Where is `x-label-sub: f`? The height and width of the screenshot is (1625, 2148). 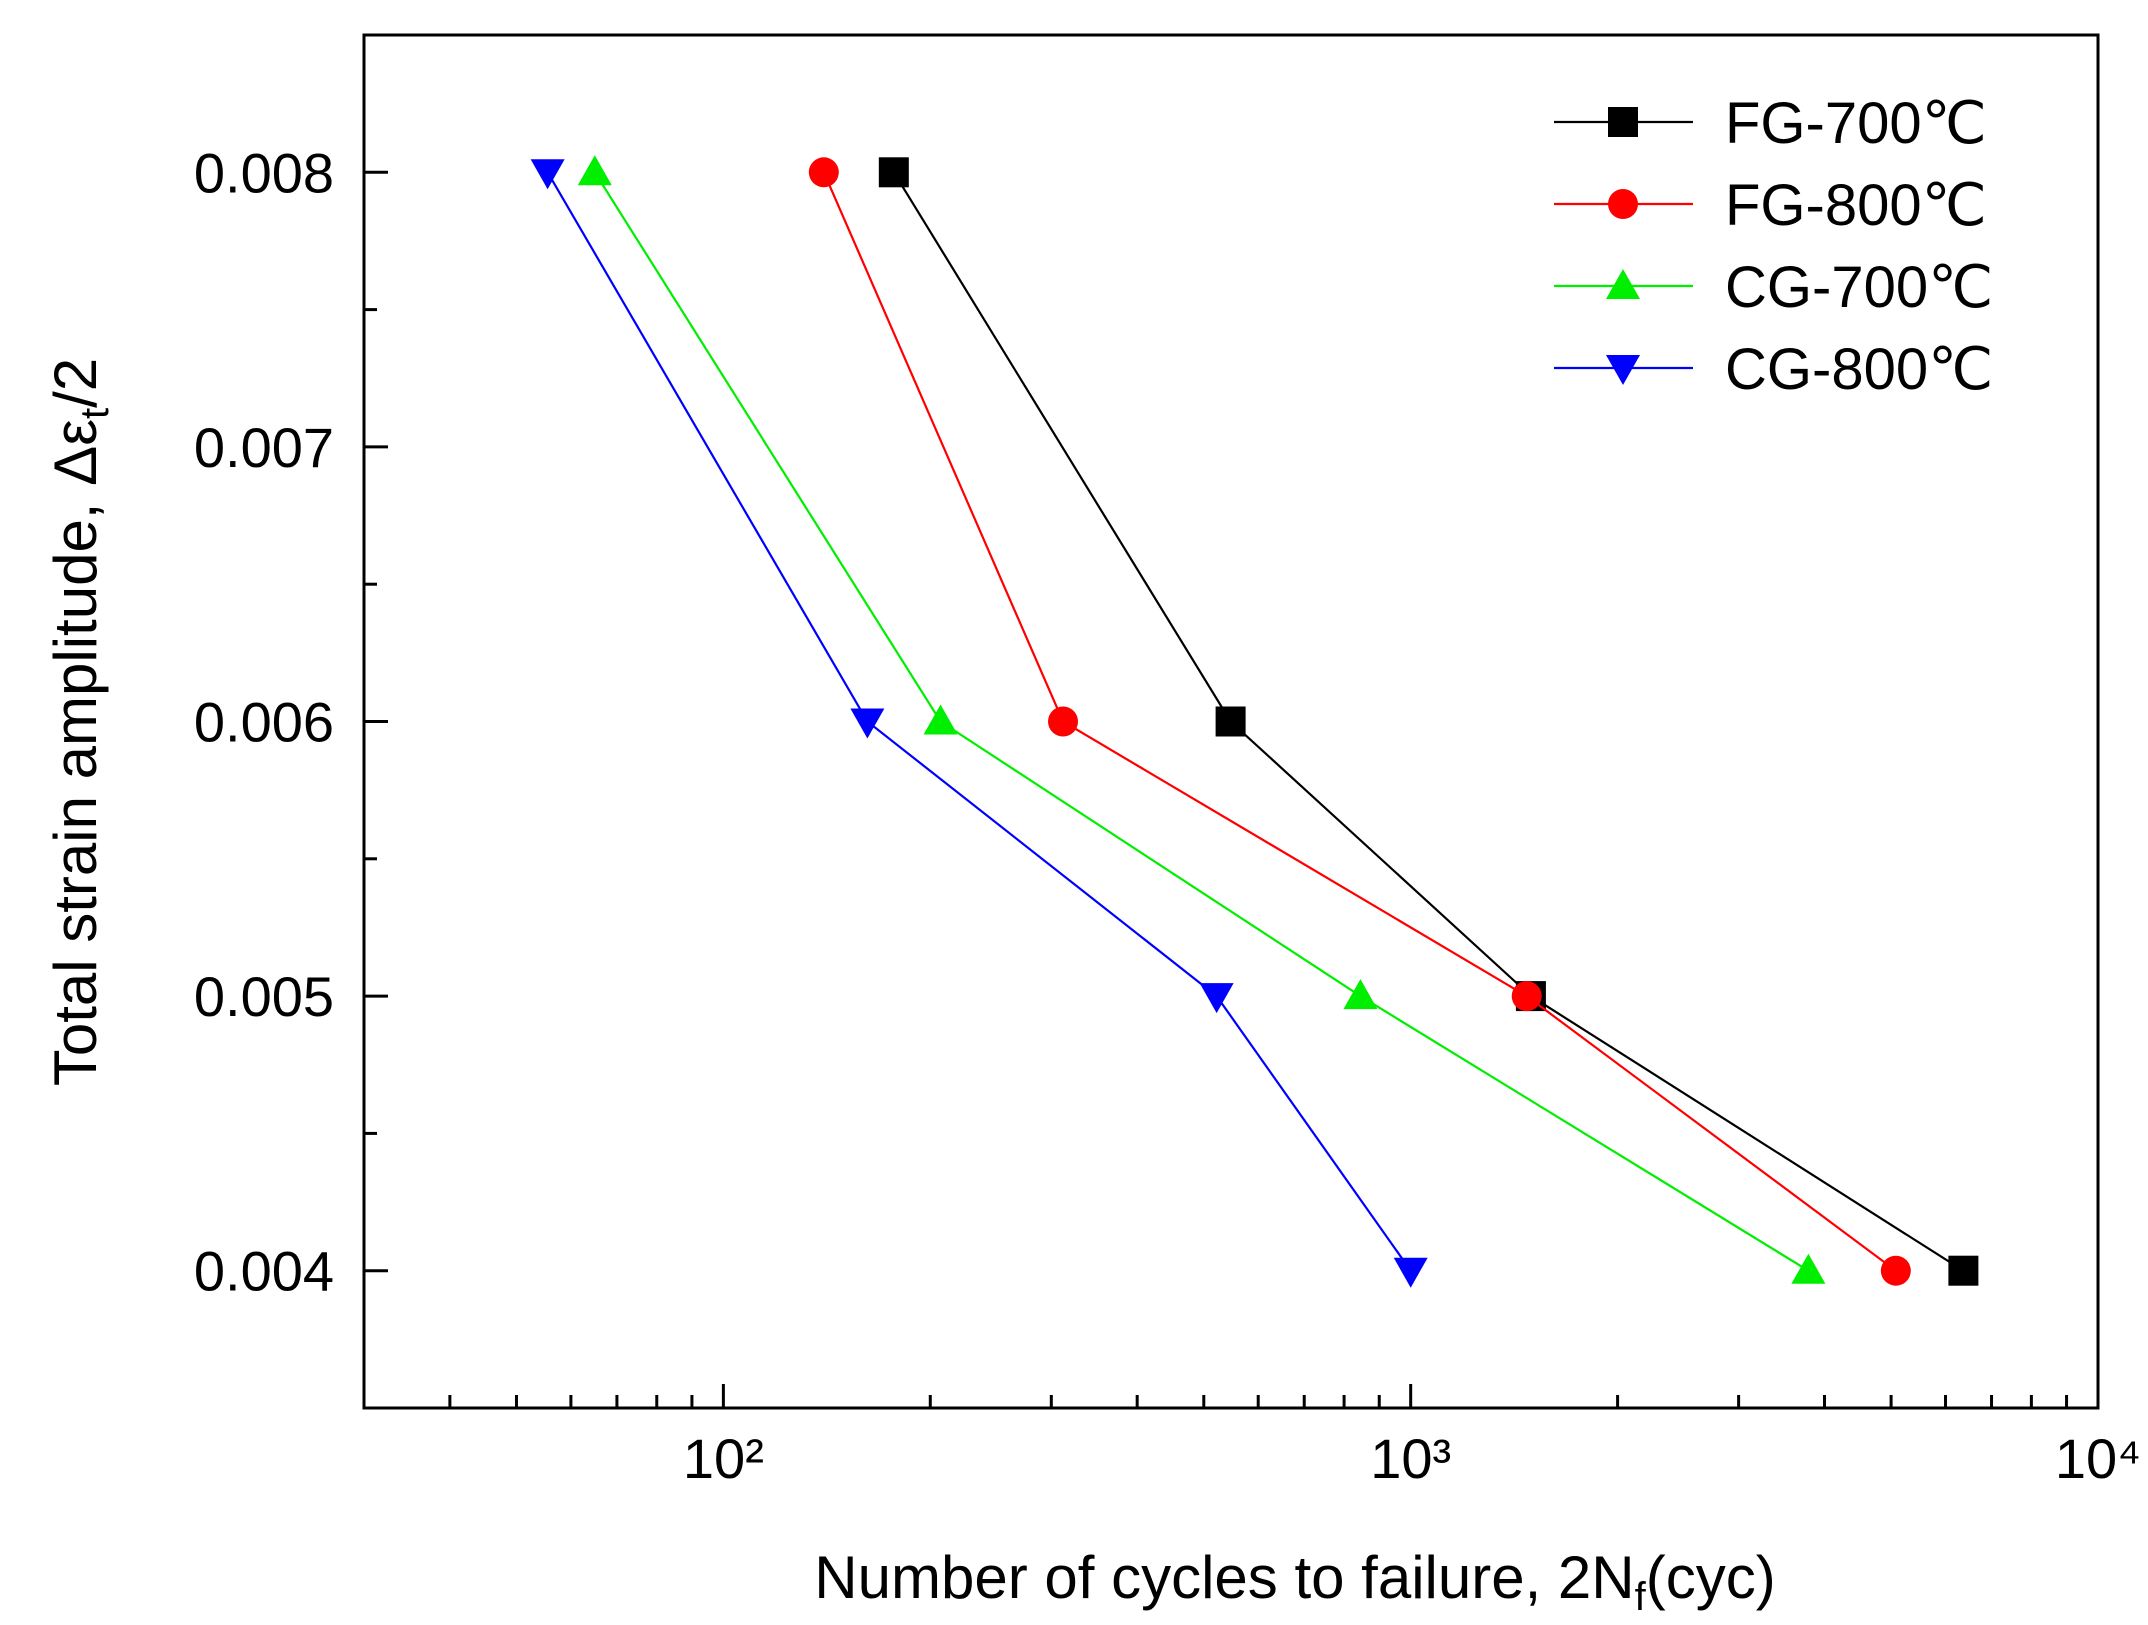 x-label-sub: f is located at coordinates (1641, 1597).